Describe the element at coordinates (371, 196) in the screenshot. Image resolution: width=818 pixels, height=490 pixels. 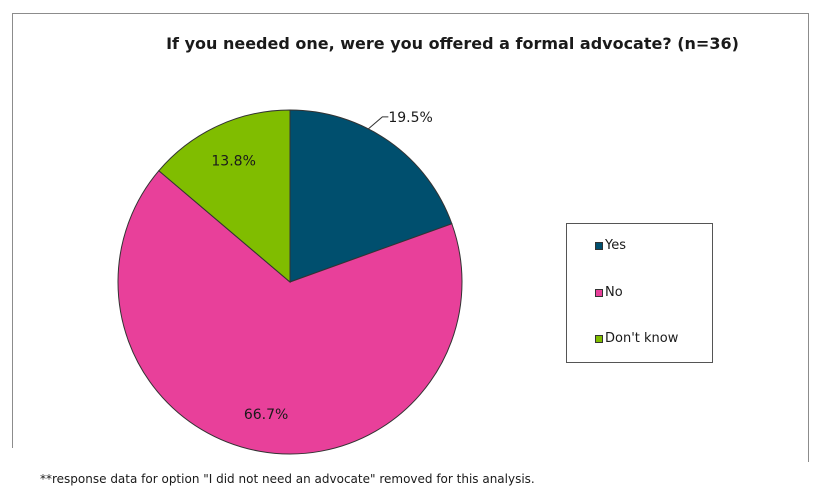
I see `pie-slice-yes` at that location.